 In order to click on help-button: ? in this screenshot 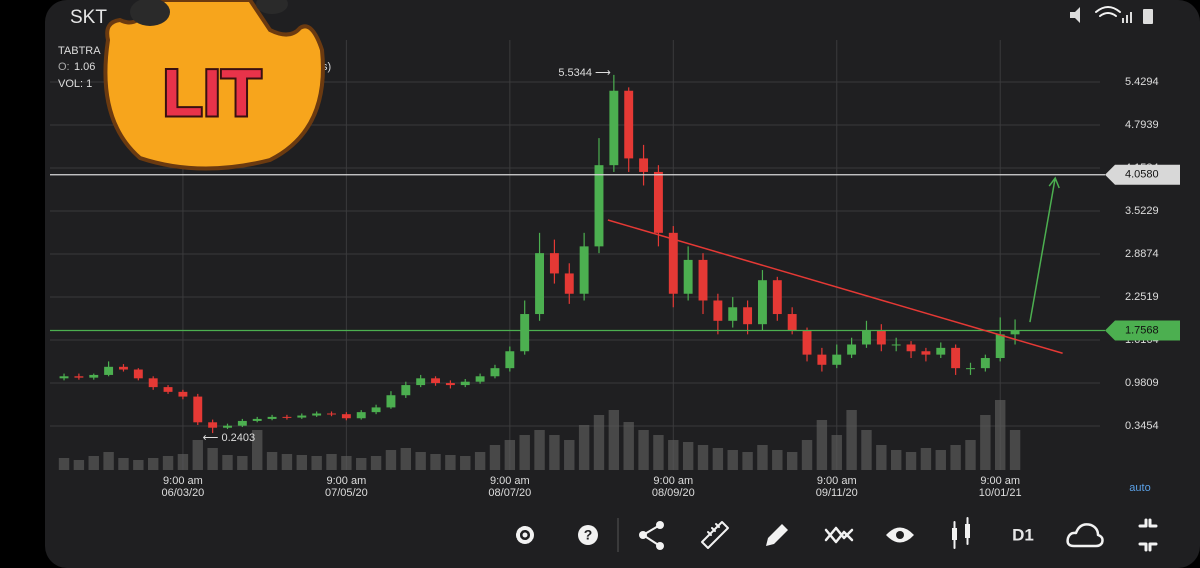, I will do `click(588, 535)`.